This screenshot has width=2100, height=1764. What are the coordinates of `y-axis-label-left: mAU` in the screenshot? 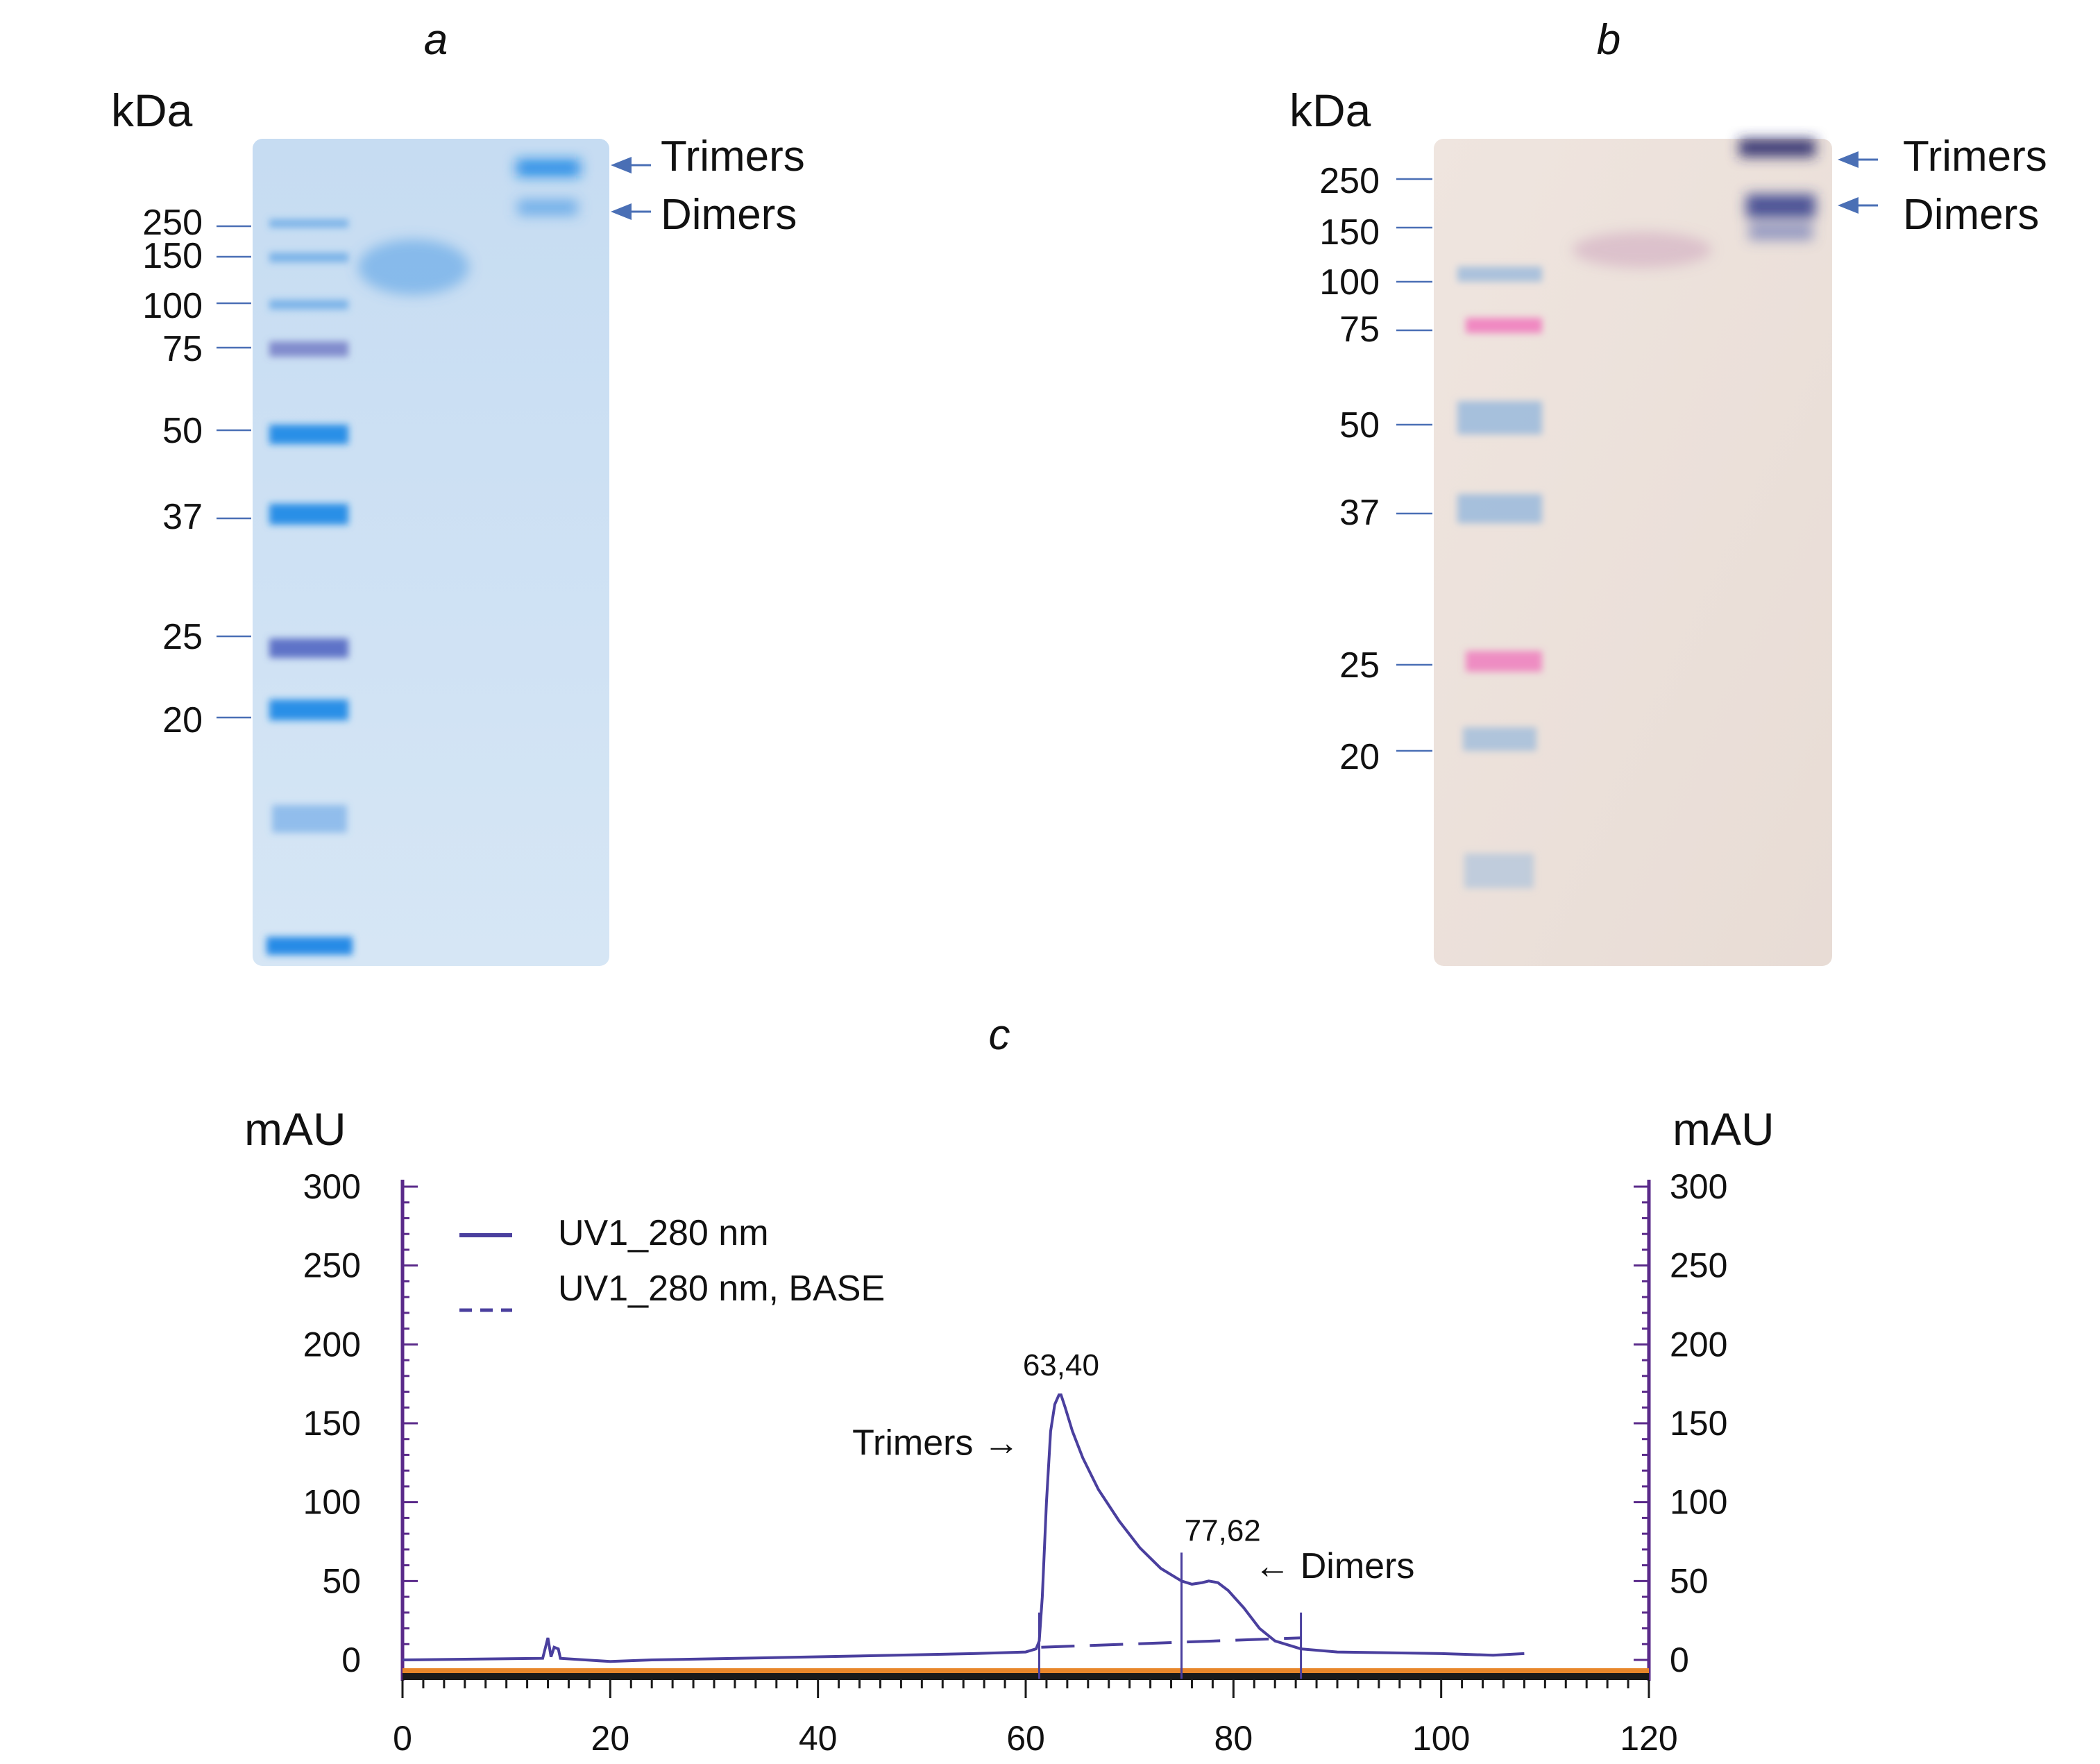 It's located at (295, 1129).